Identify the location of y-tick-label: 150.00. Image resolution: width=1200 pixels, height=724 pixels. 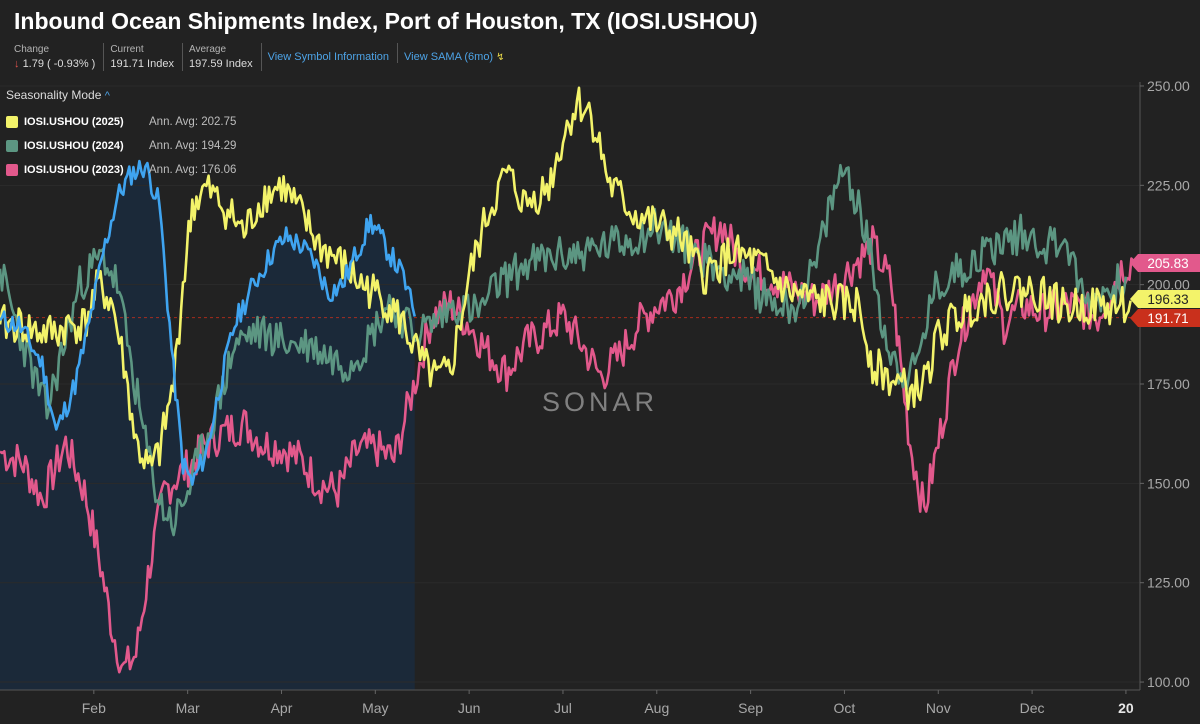
(1168, 483).